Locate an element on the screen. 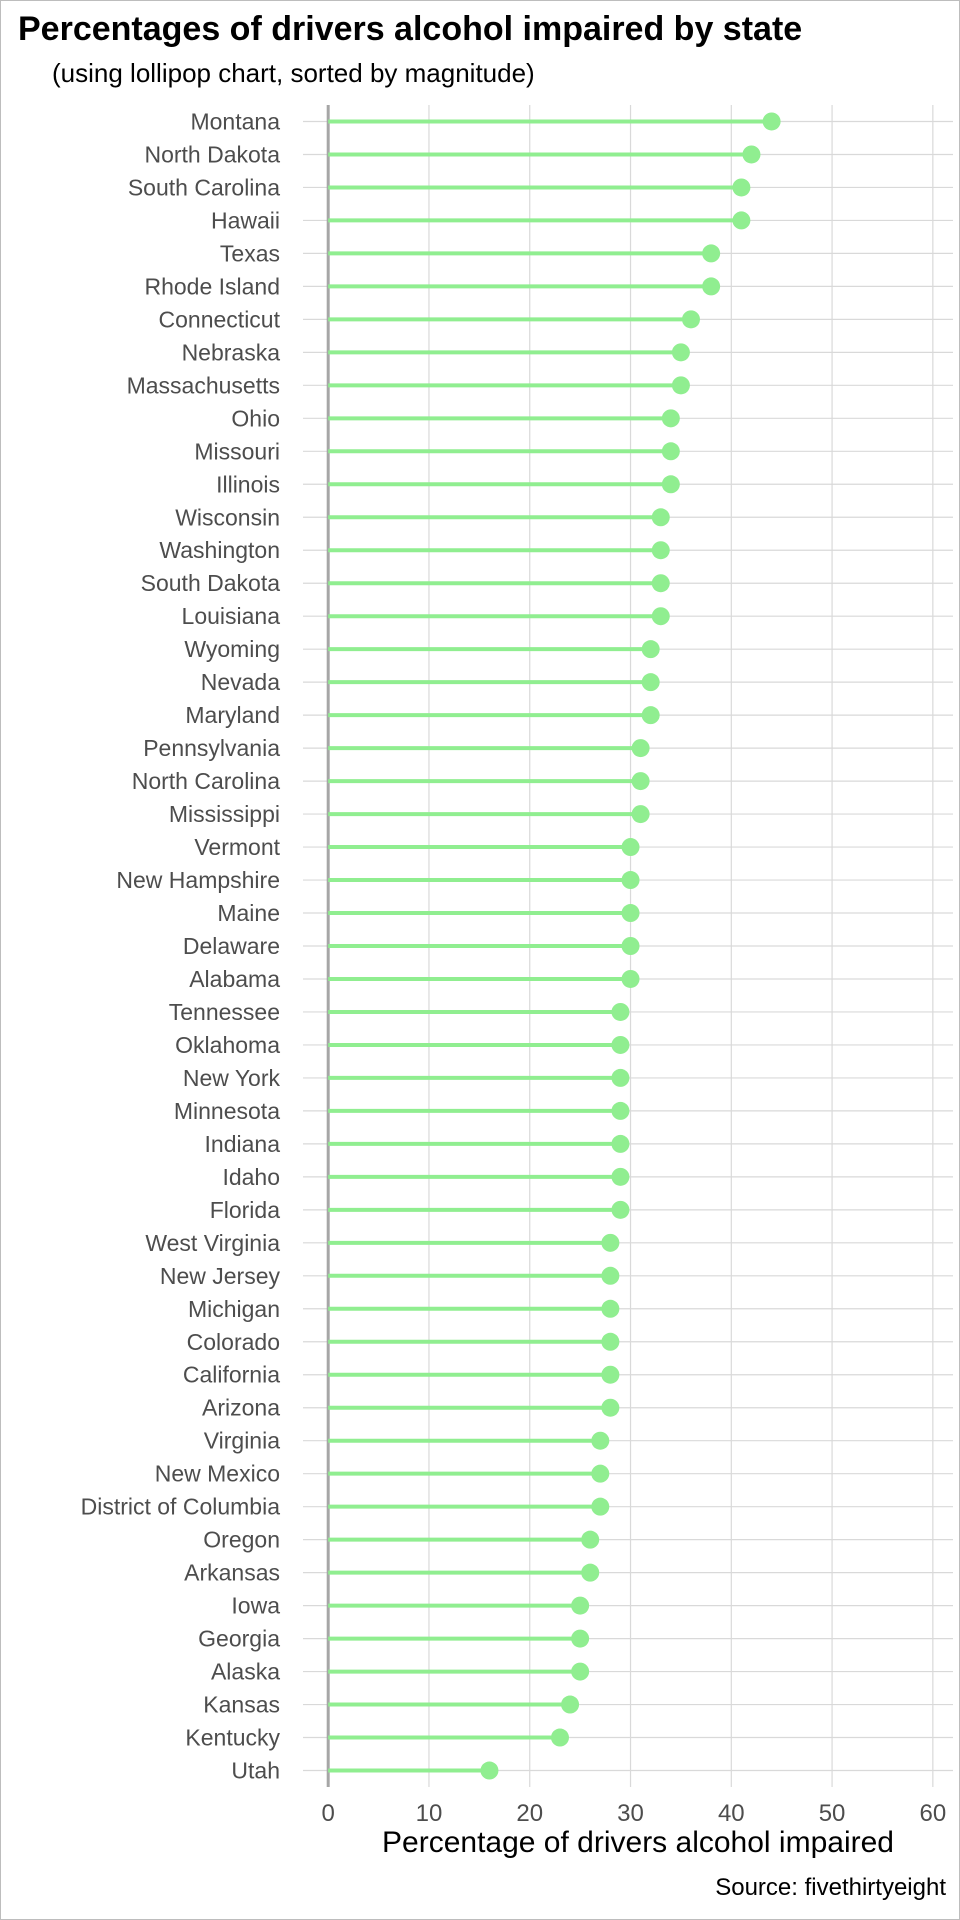  y-tick-label: Colorado is located at coordinates (233, 1342).